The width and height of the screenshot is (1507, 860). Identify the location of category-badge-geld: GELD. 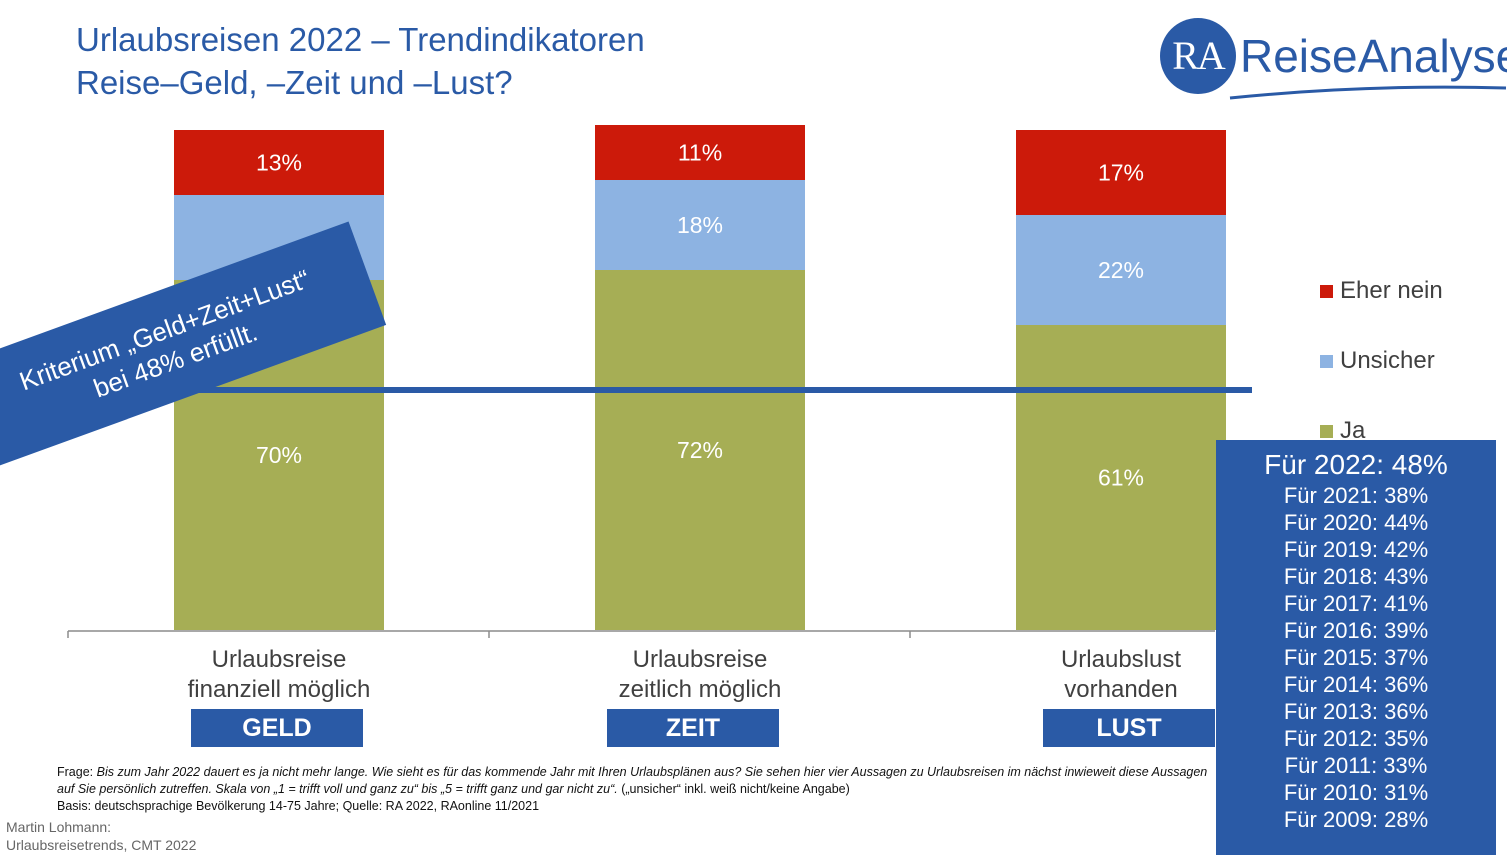
(277, 728).